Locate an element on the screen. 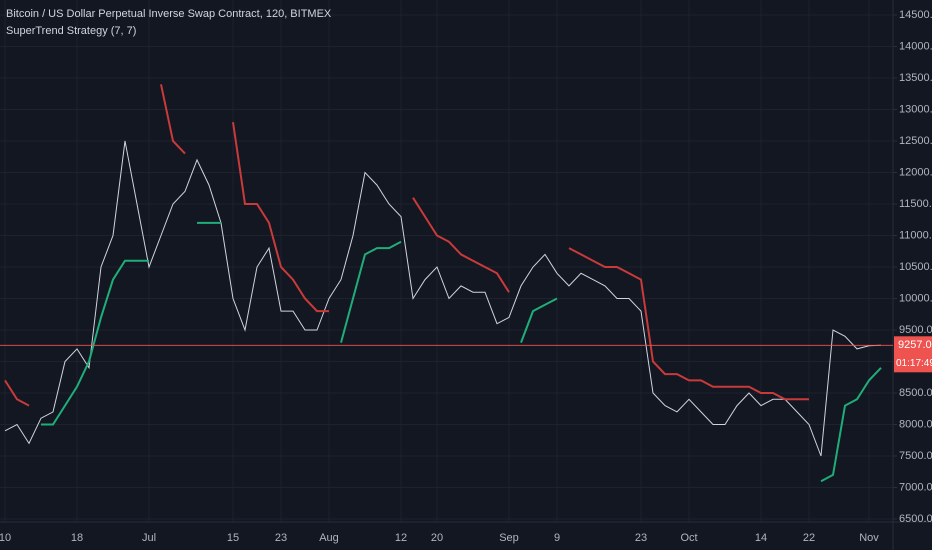 Image resolution: width=932 pixels, height=550 pixels. y-tick-label: 11000.0 is located at coordinates (915, 235).